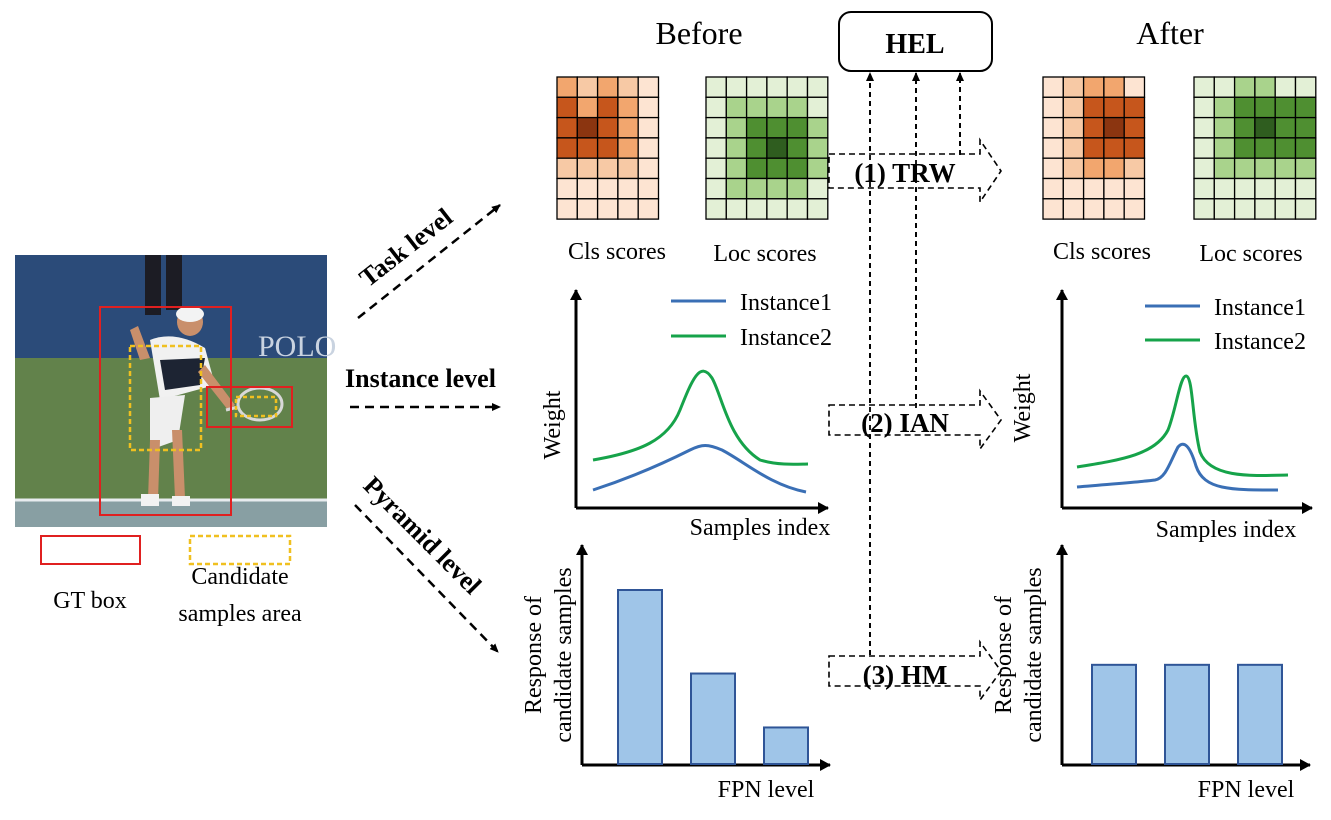  Describe the element at coordinates (617, 252) in the screenshot. I see `cls-scores-label-before: Cls scores` at that location.